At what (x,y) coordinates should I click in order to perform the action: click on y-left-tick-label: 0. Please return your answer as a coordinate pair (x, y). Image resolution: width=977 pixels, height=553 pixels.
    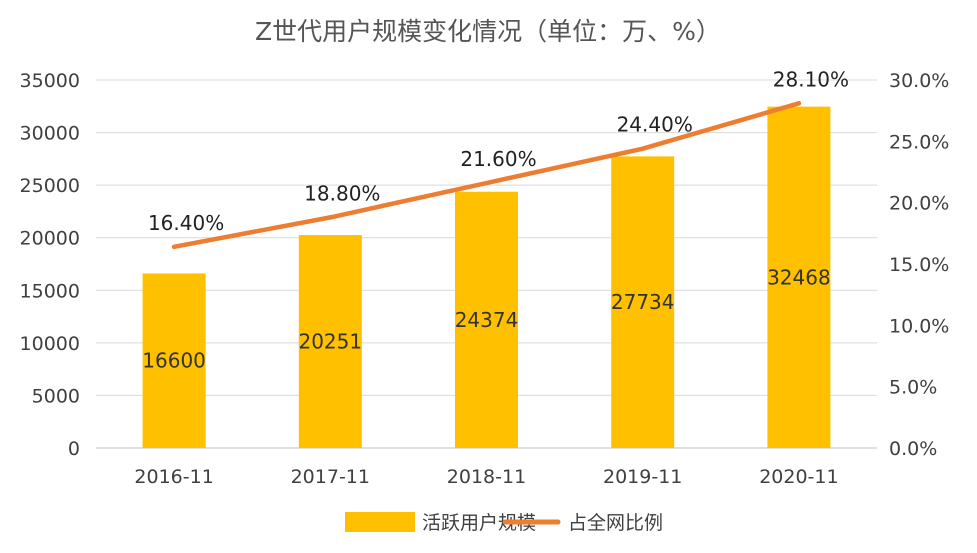
    Looking at the image, I should click on (74, 449).